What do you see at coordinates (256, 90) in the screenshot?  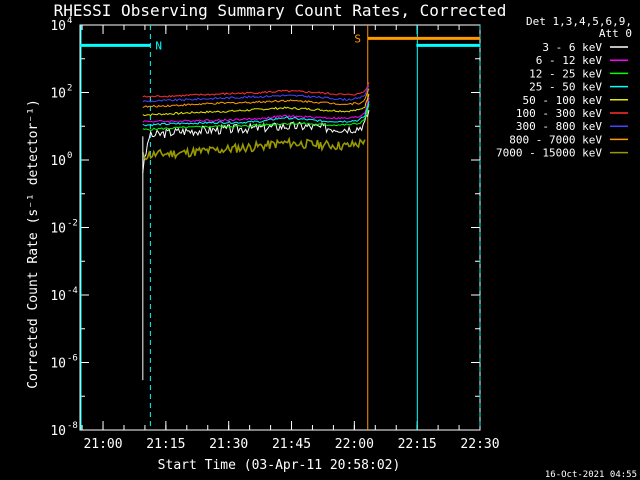 I see `series-5-line` at bounding box center [256, 90].